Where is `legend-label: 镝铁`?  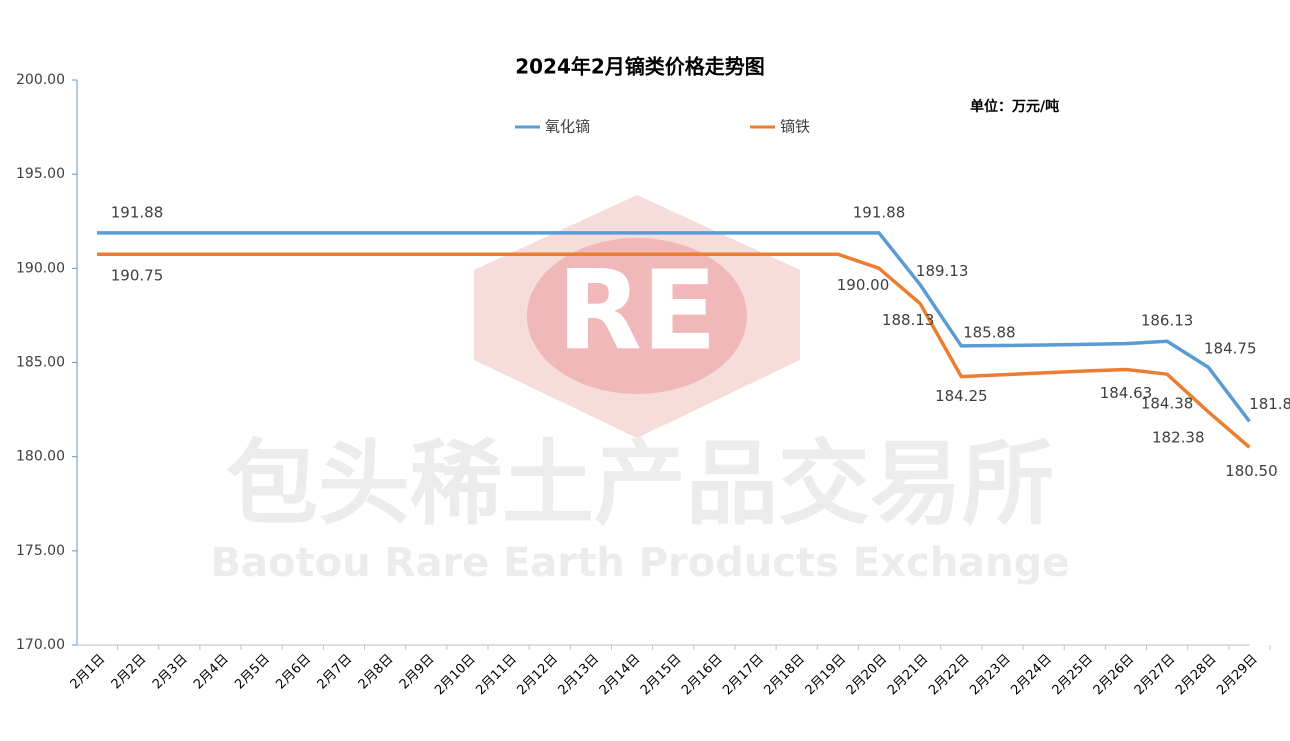
legend-label: 镝铁 is located at coordinates (795, 127).